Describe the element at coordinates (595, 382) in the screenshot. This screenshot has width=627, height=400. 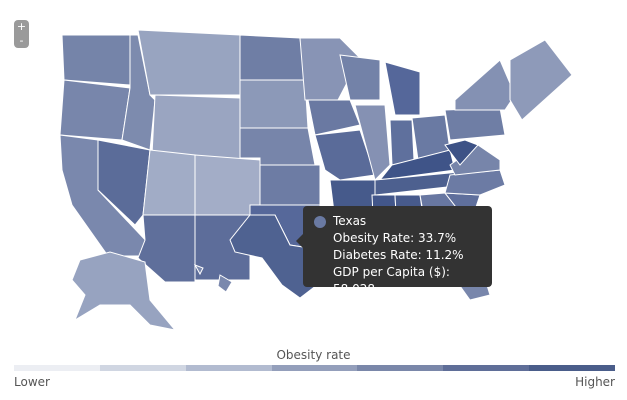
I see `legend-high-label: Higher` at that location.